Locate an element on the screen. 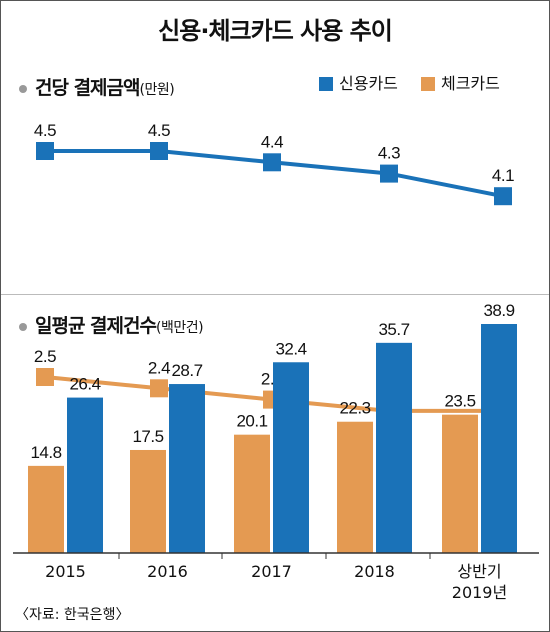 This screenshot has width=550, height=632. bar-data-label: 14.8 is located at coordinates (45, 452).